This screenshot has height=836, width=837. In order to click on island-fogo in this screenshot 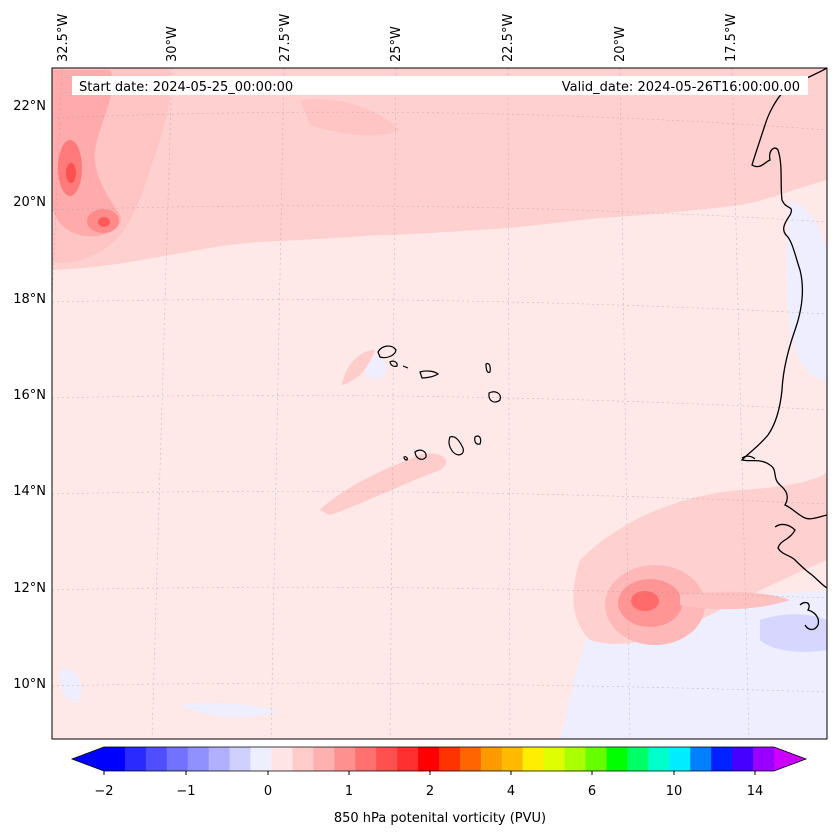, I will do `click(420, 454)`.